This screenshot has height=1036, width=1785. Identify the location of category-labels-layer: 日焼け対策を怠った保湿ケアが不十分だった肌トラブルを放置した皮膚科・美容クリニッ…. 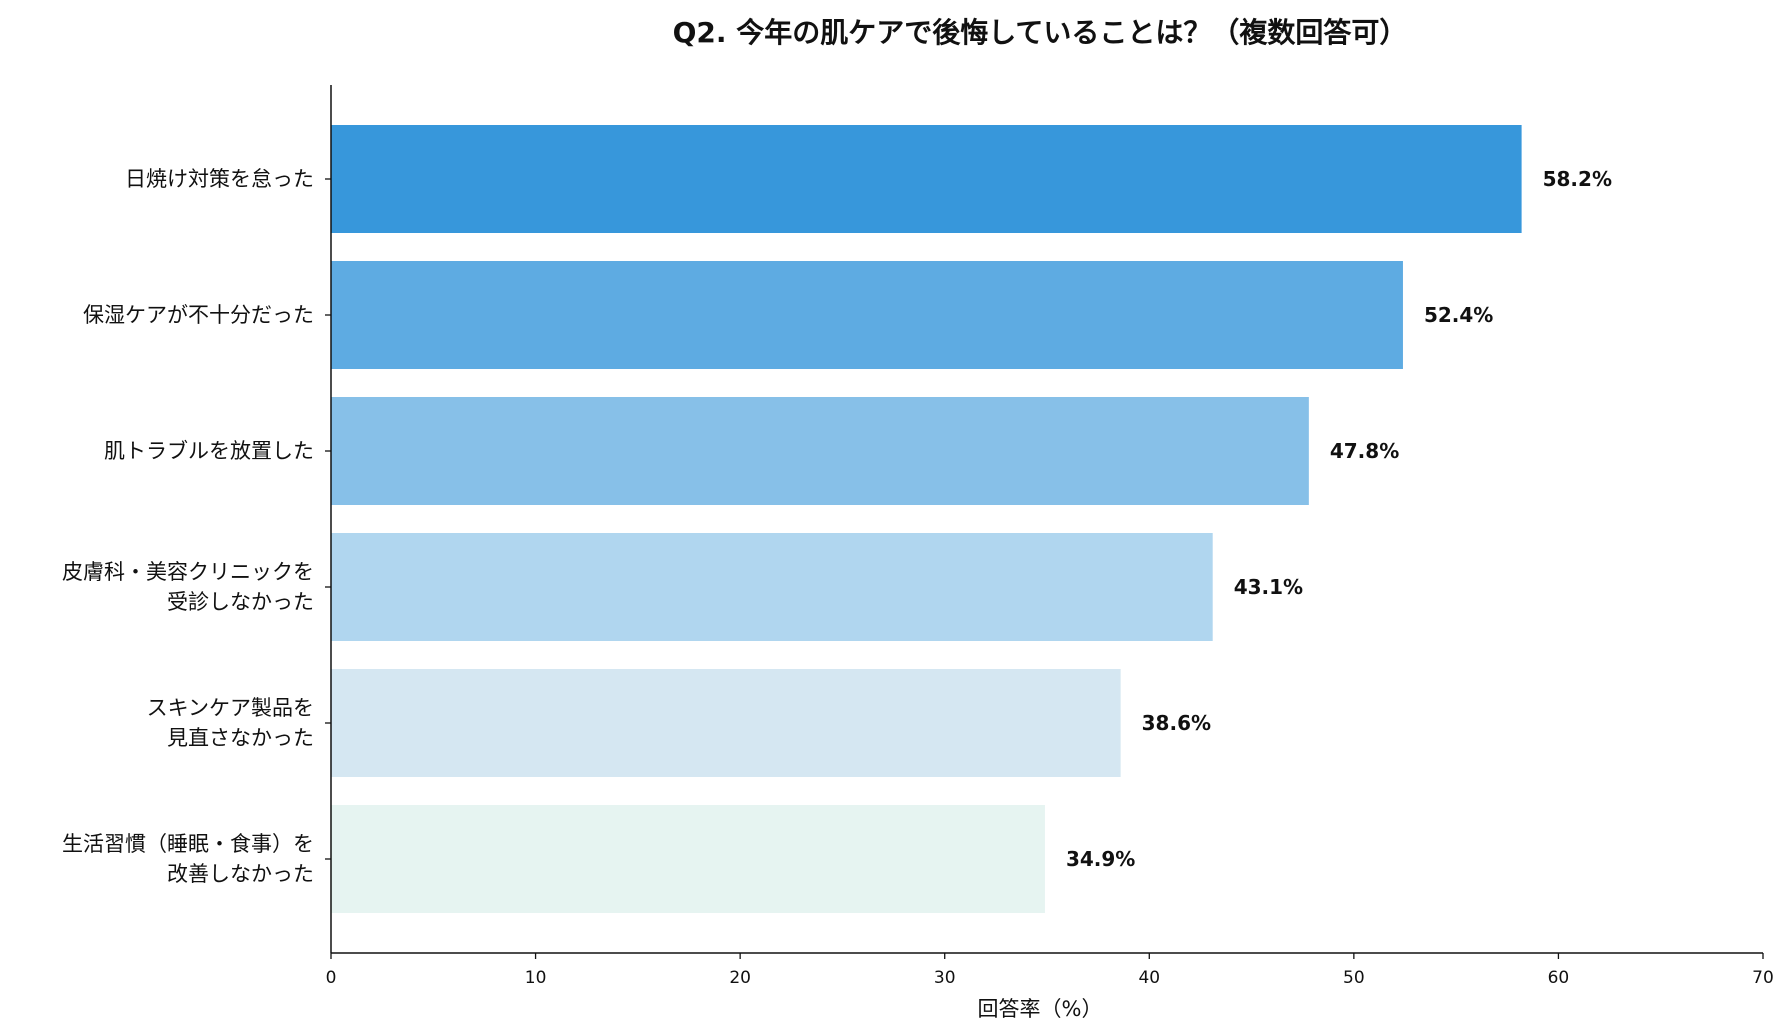
(188, 526).